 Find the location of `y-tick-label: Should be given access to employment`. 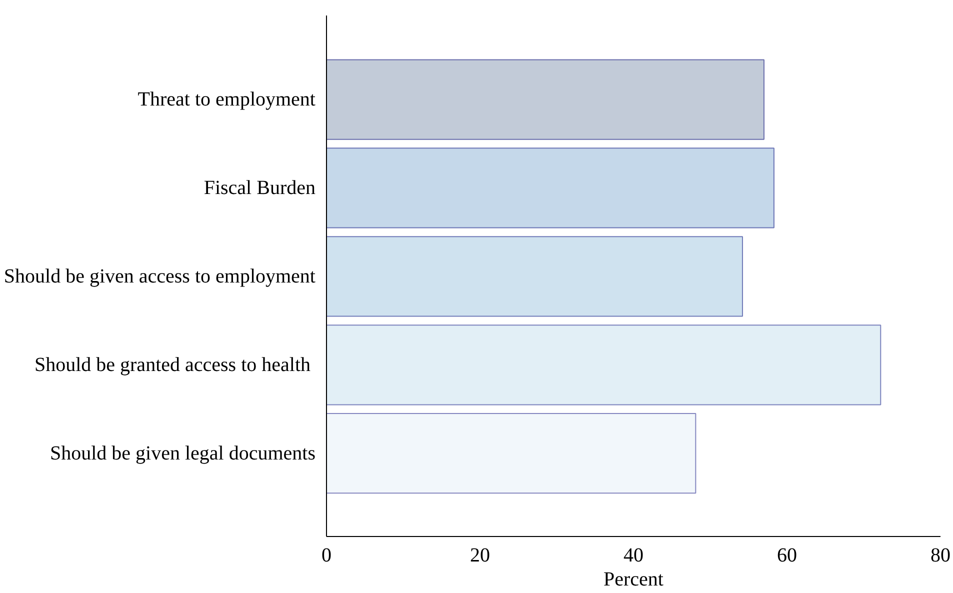

y-tick-label: Should be given access to employment is located at coordinates (160, 276).